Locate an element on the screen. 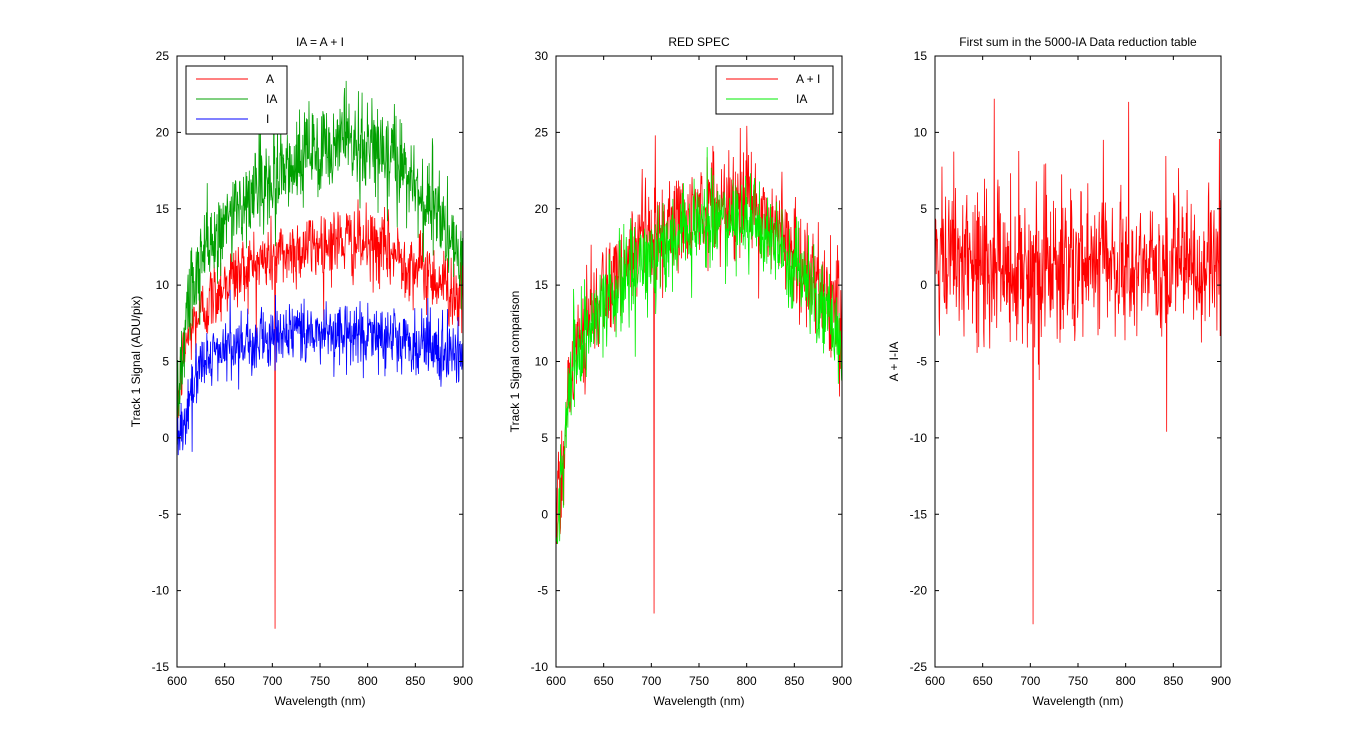 Image resolution: width=1350 pixels, height=750 pixels. series-line-a is located at coordinates (320, 414).